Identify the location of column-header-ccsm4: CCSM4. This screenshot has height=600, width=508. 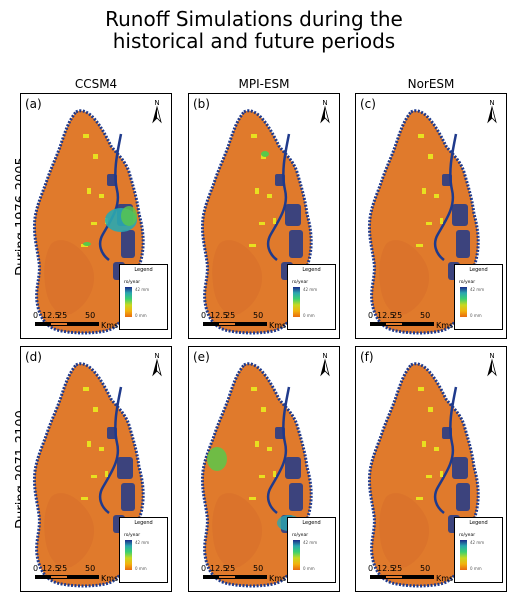
(96, 84).